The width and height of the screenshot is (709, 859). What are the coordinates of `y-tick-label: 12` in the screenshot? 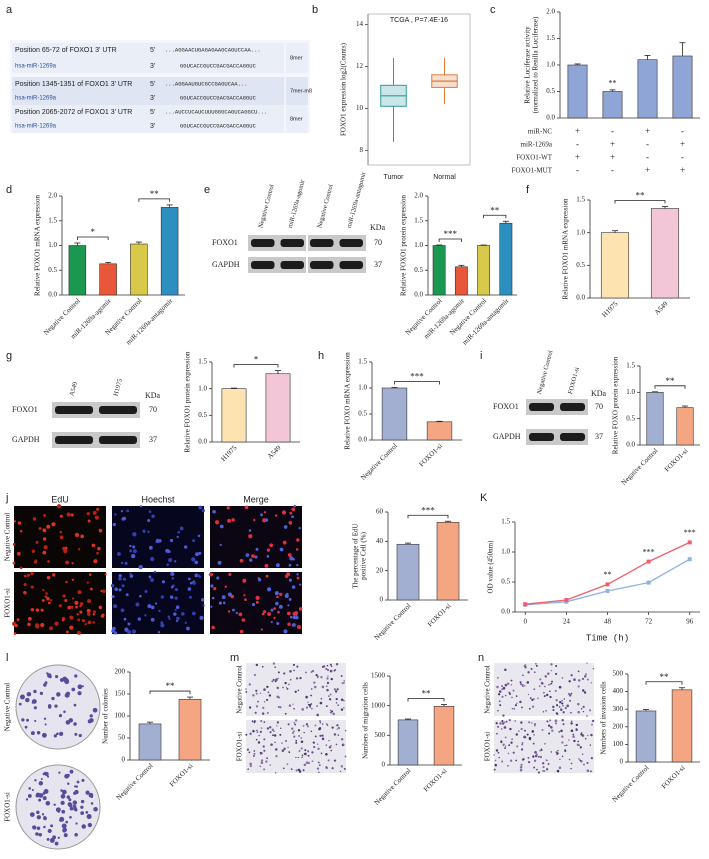 It's located at (360, 66).